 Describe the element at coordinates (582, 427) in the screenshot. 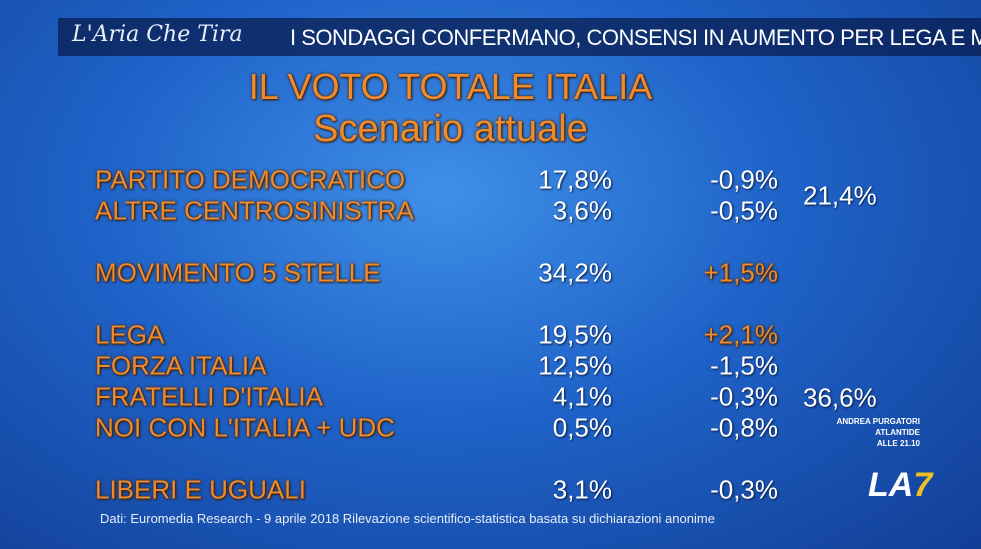

I see `share: 0,5%` at that location.